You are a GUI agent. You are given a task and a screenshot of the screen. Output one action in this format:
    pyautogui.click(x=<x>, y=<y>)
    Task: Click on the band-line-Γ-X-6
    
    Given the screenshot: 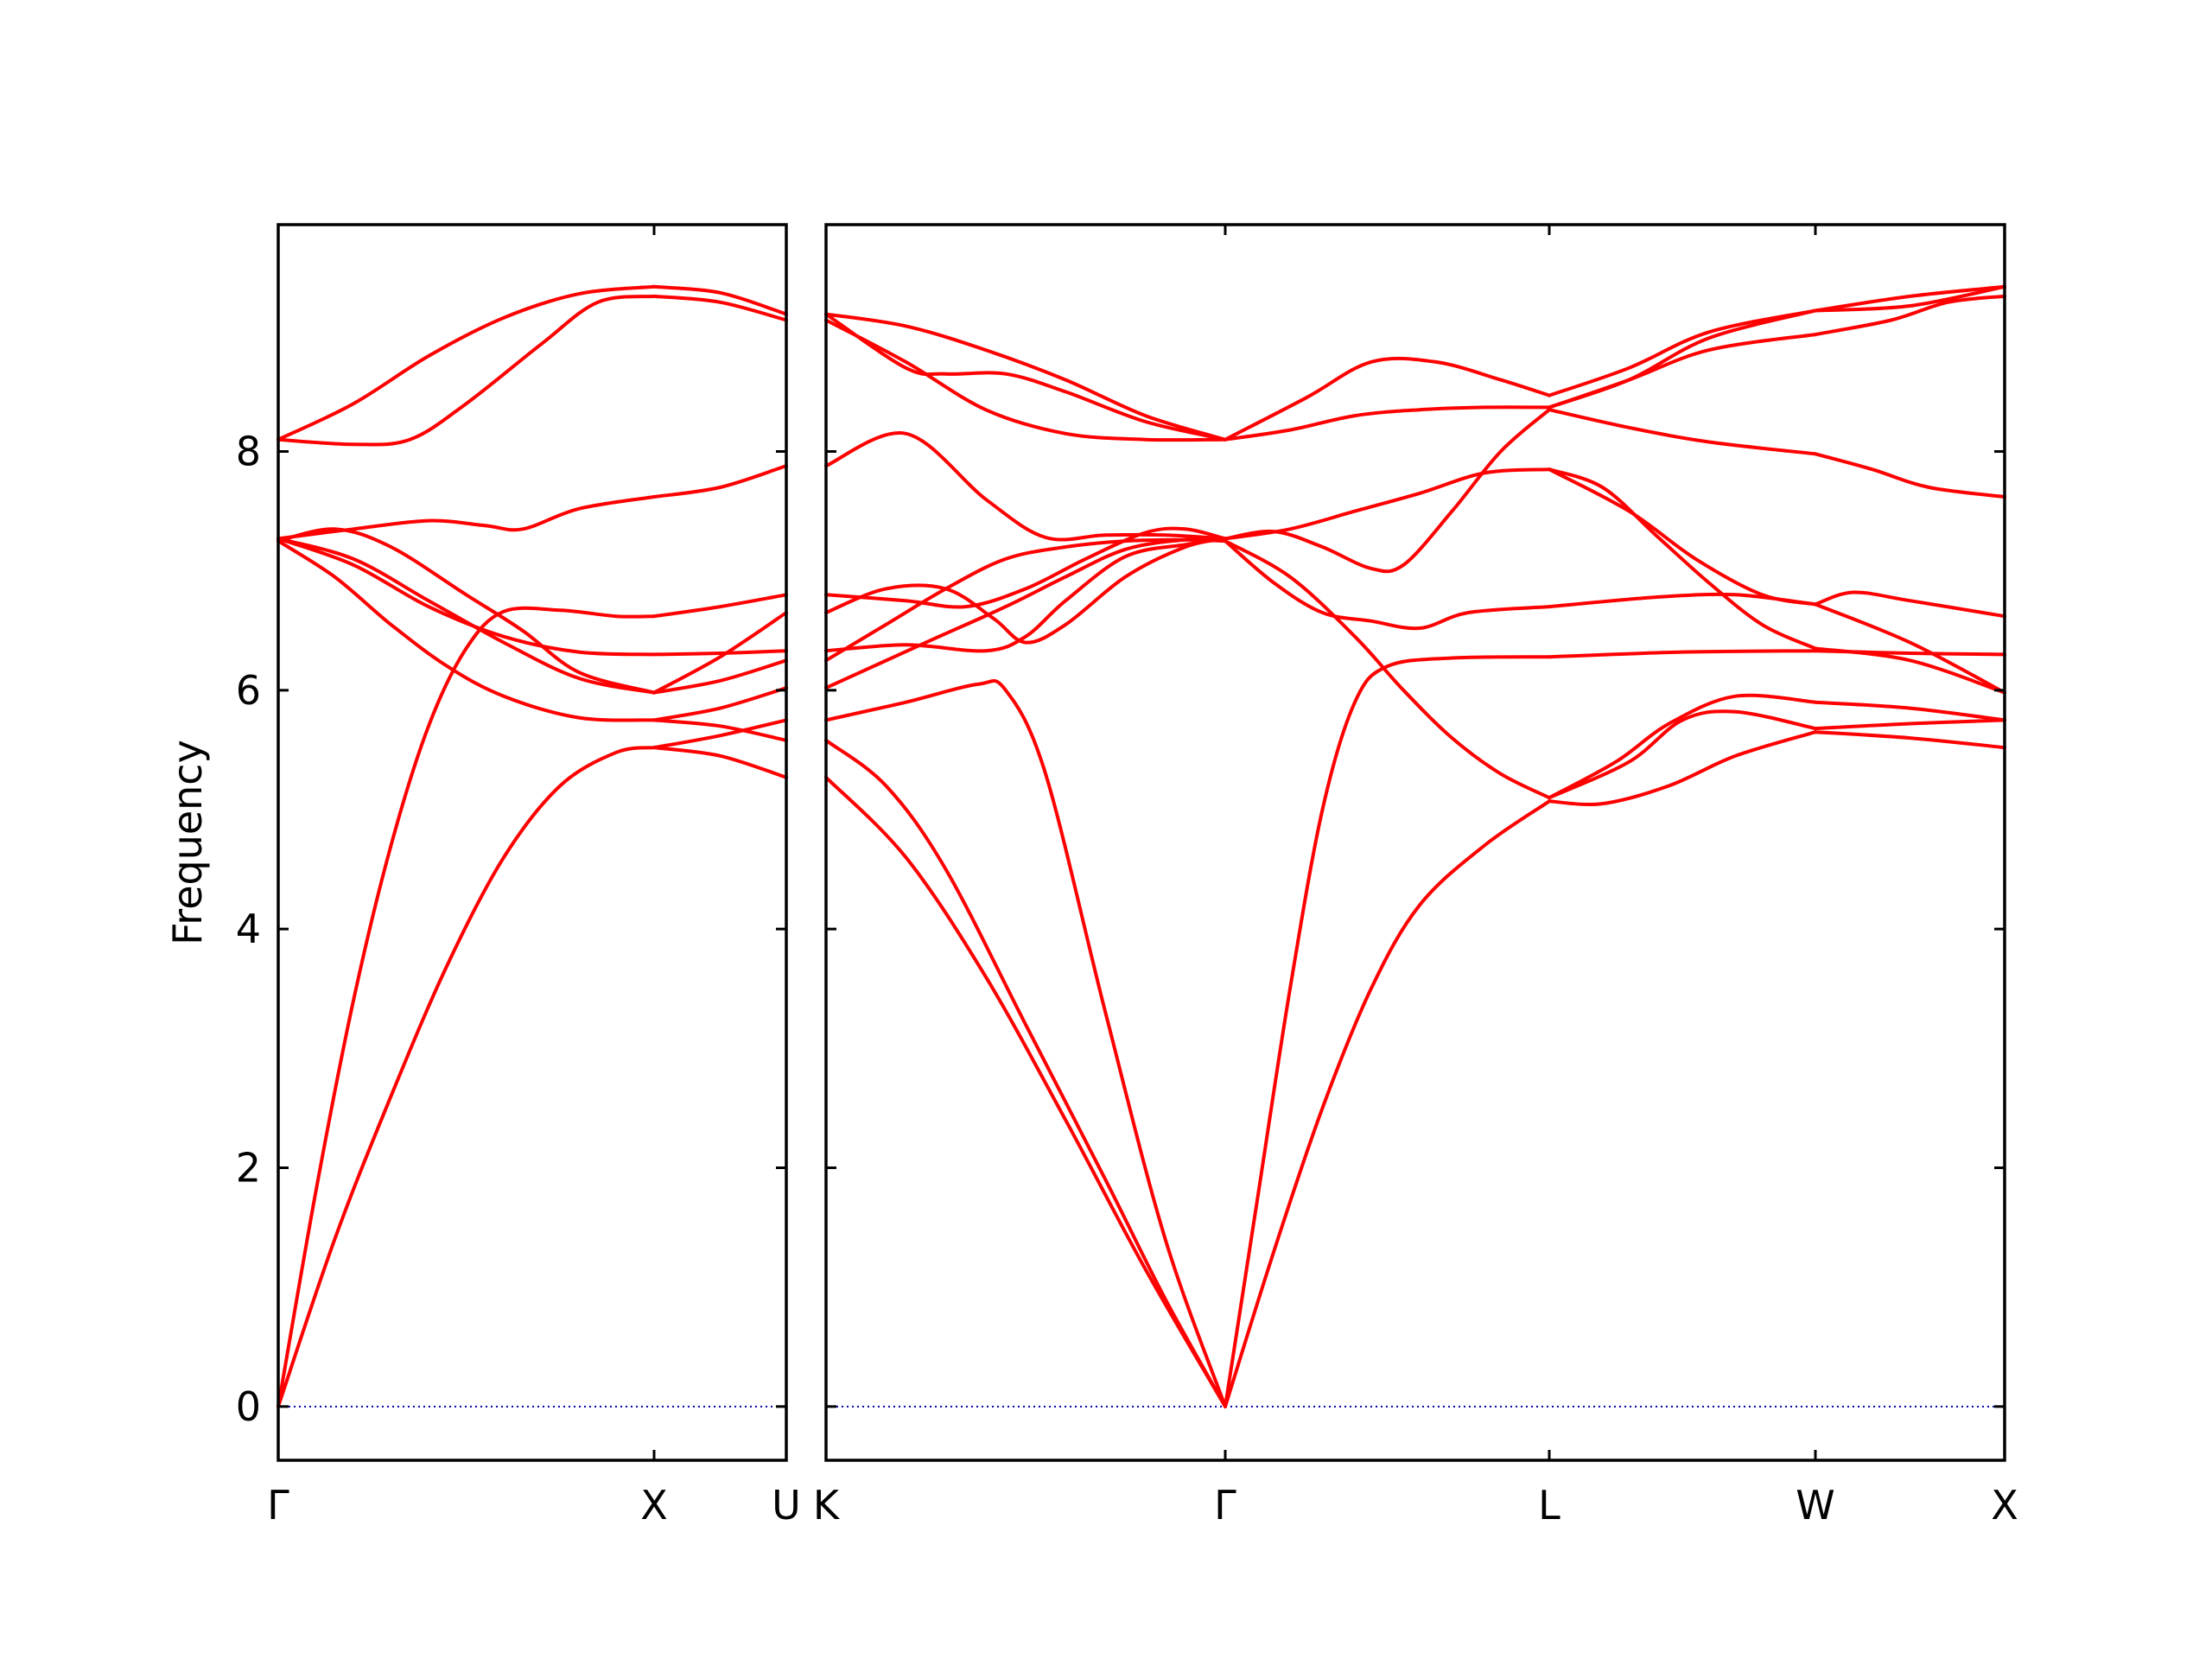 What is the action you would take?
    pyautogui.click(x=466, y=611)
    